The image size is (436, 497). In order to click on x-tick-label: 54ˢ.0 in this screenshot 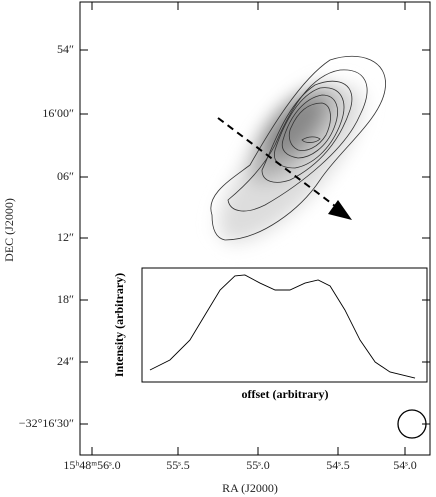, I will do `click(405, 465)`.